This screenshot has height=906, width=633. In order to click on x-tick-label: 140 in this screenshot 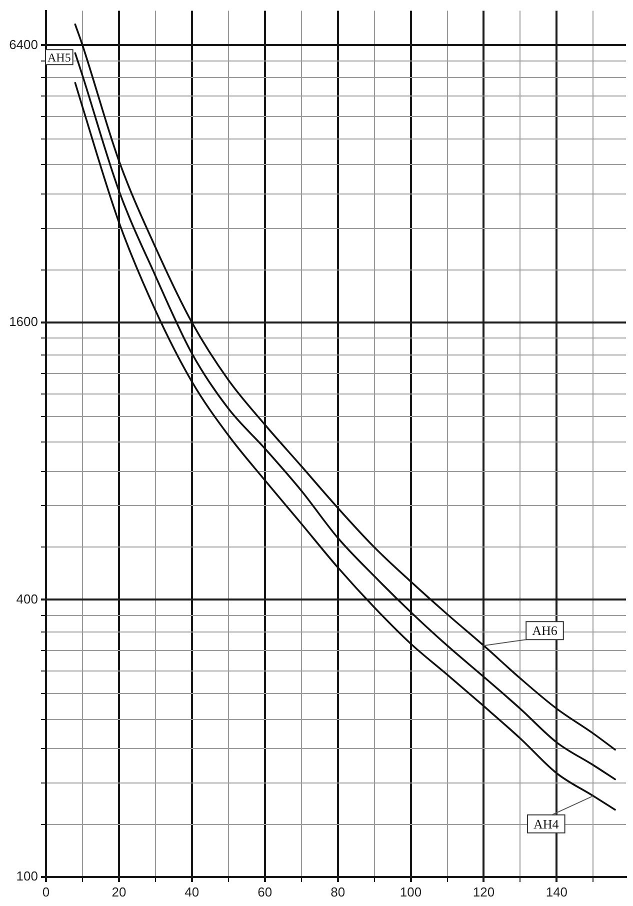, I will do `click(557, 892)`.